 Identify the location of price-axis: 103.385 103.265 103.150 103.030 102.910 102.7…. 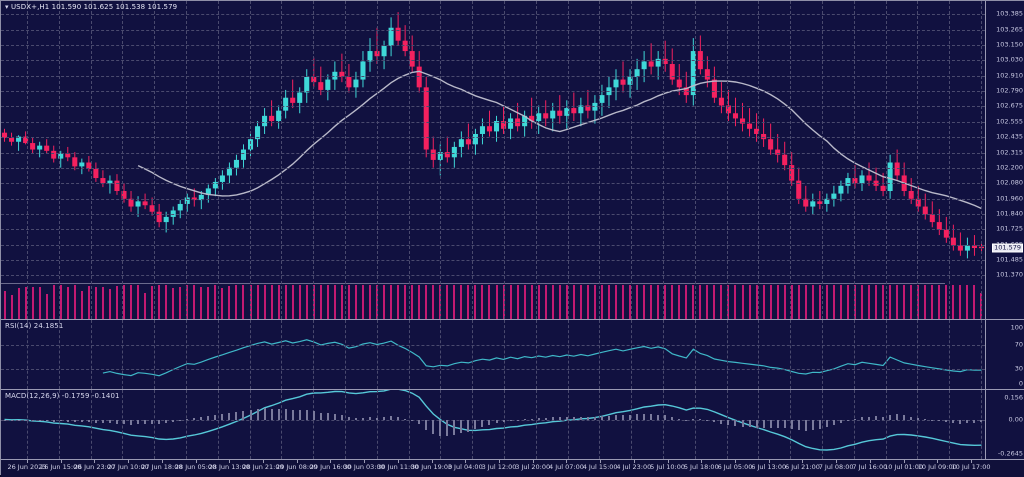
(1004, 160).